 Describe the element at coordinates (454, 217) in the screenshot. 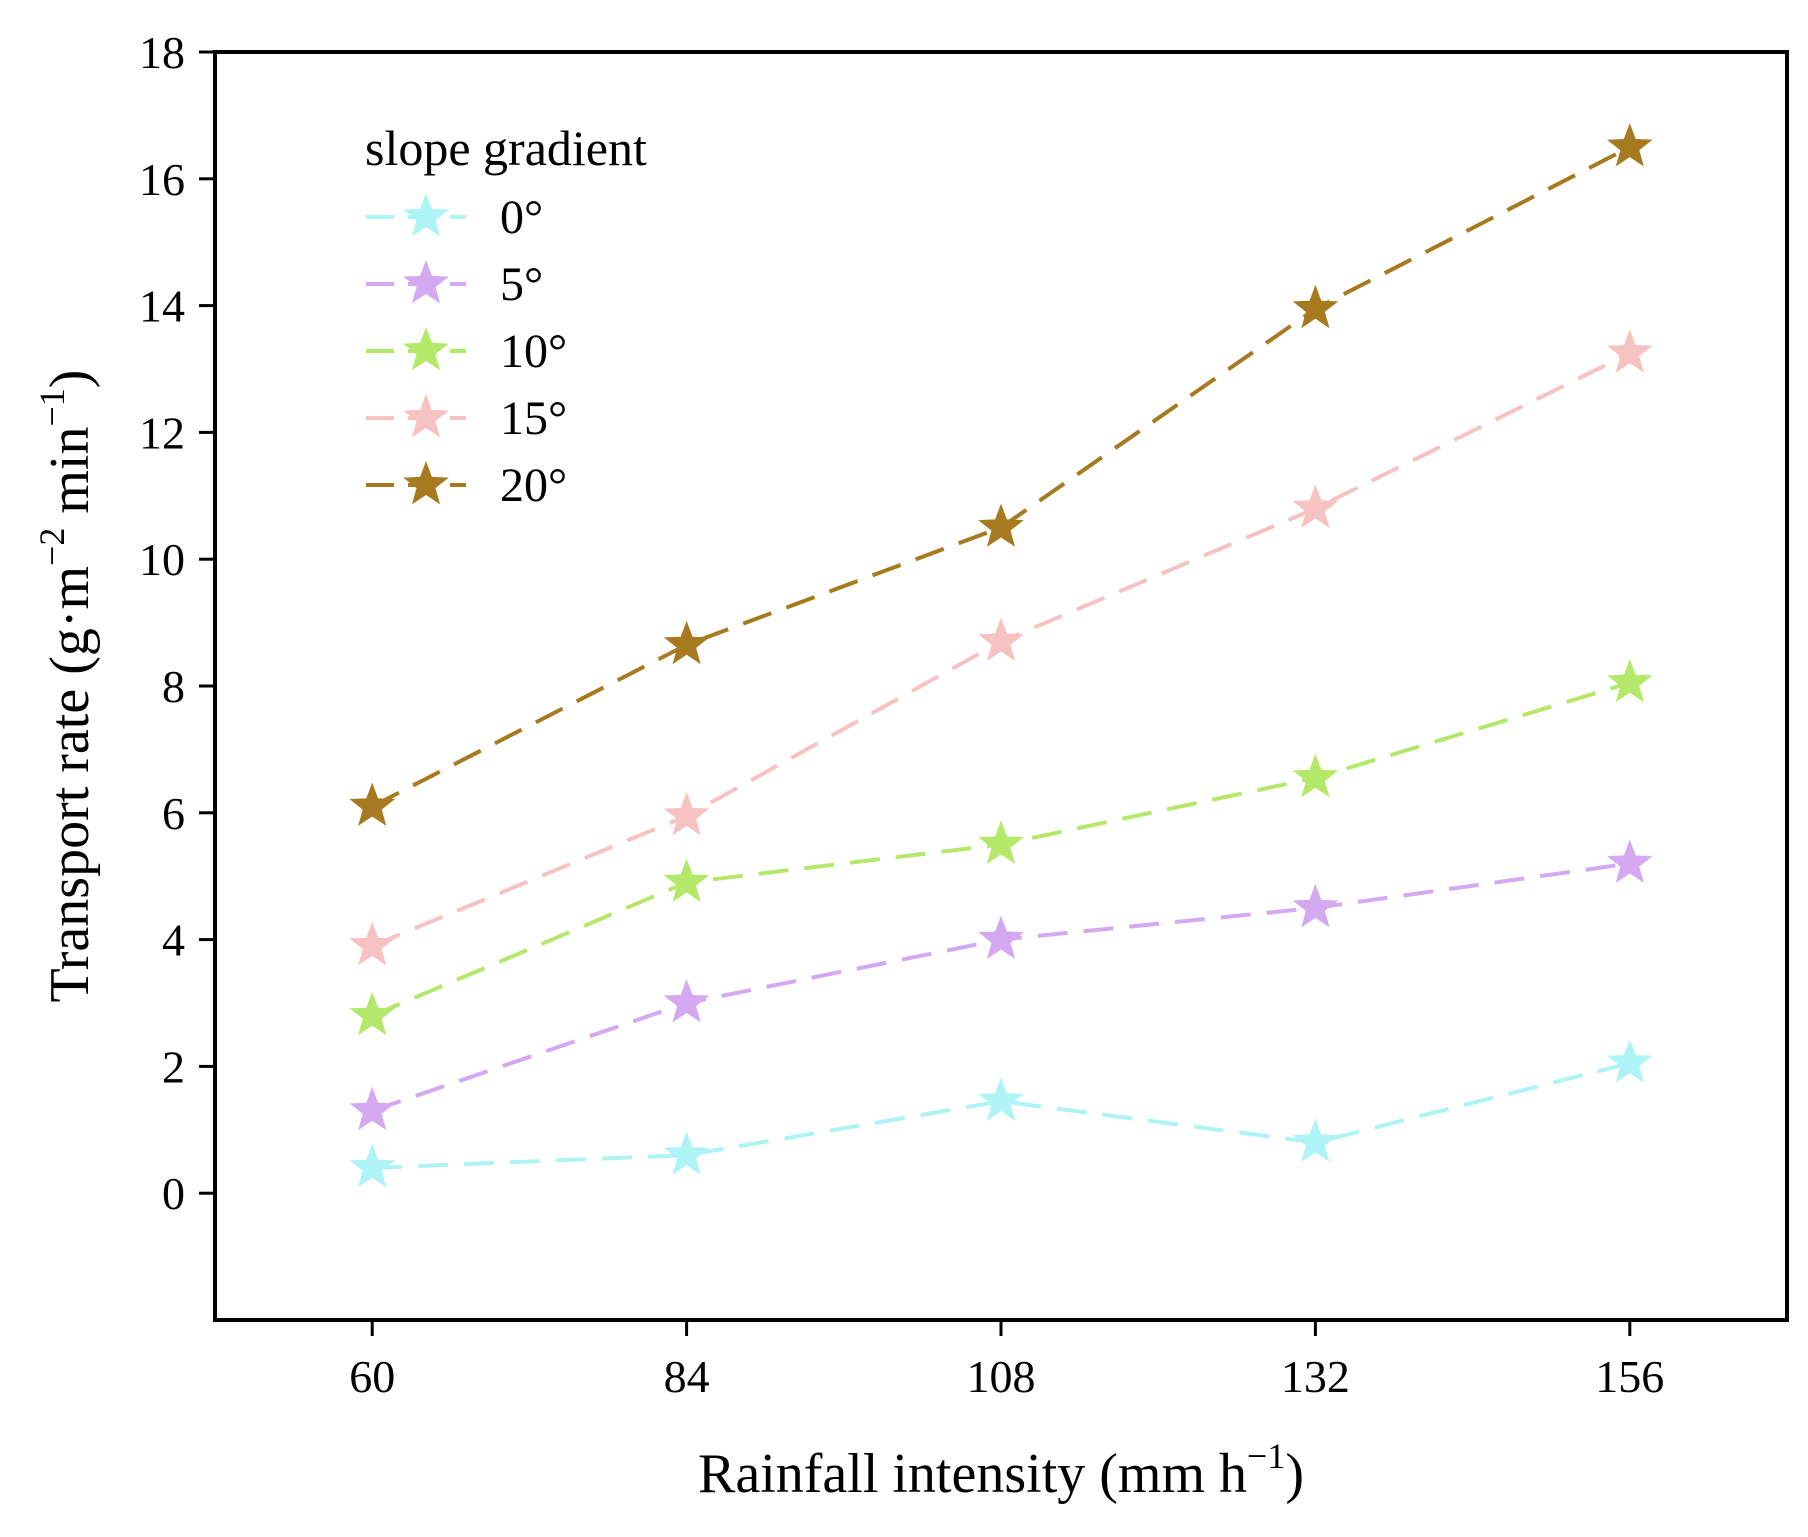

I see `legend-item: 0°` at that location.